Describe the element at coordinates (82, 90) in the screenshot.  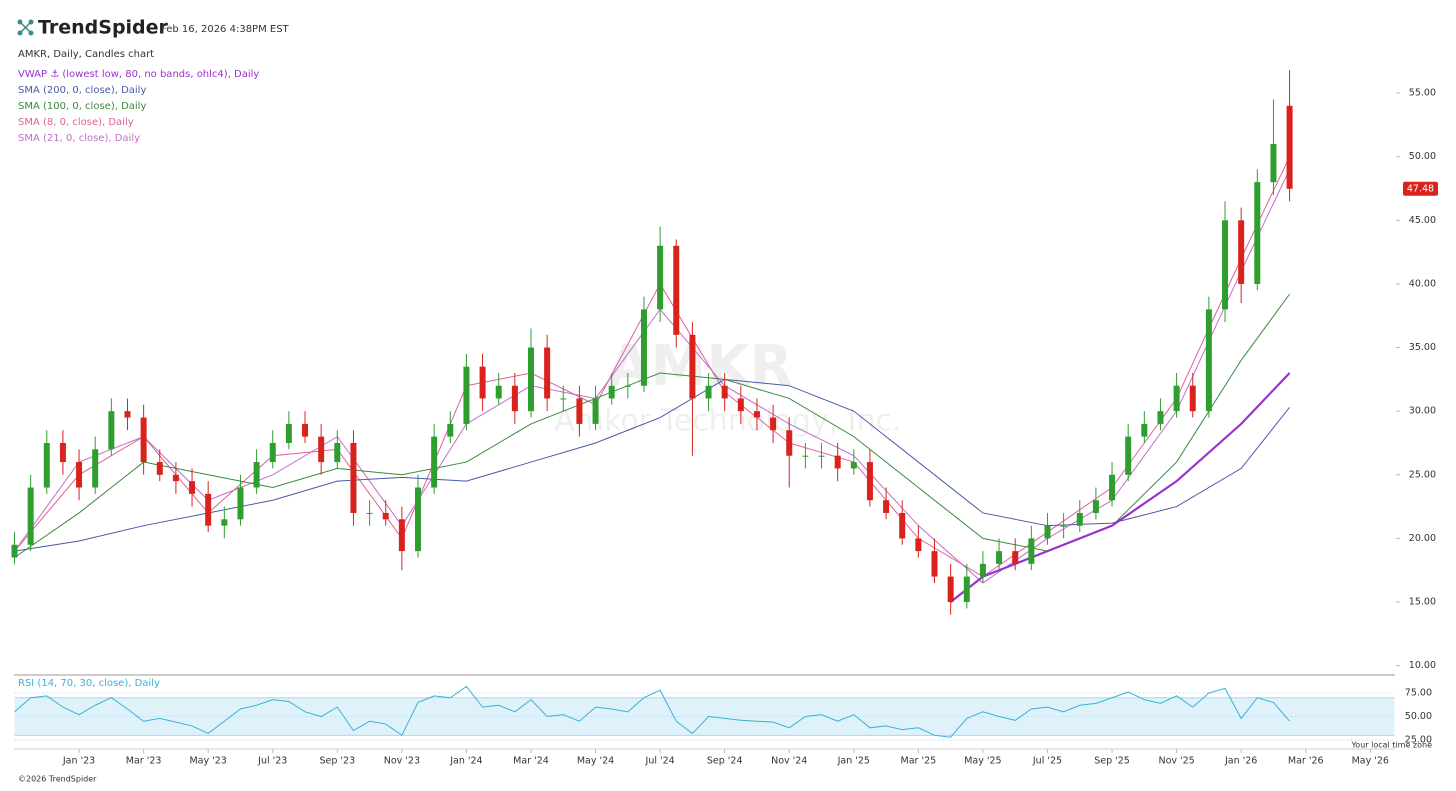
I see `legend-entry: SMA (200, 0, close), Daily` at that location.